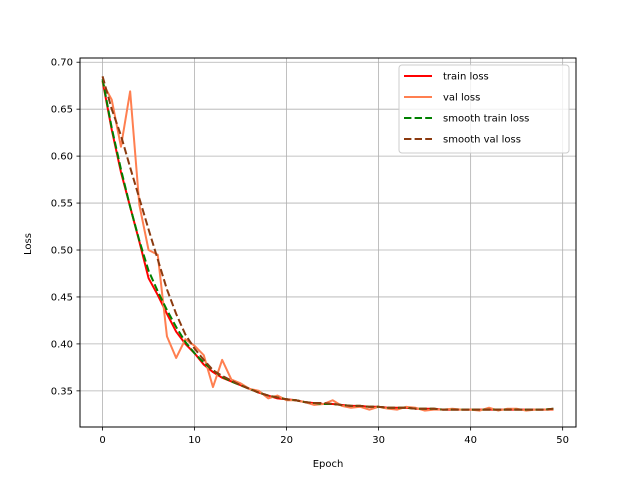 This screenshot has width=640, height=480. What do you see at coordinates (62, 63) in the screenshot?
I see `y-tick-label: 0.70` at bounding box center [62, 63].